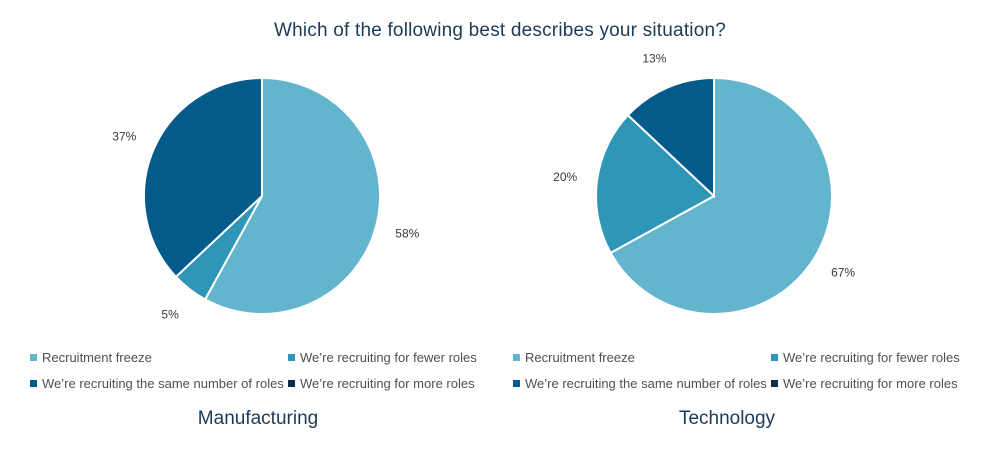 This screenshot has height=450, width=1000. I want to click on pie-data-label: 20%, so click(565, 177).